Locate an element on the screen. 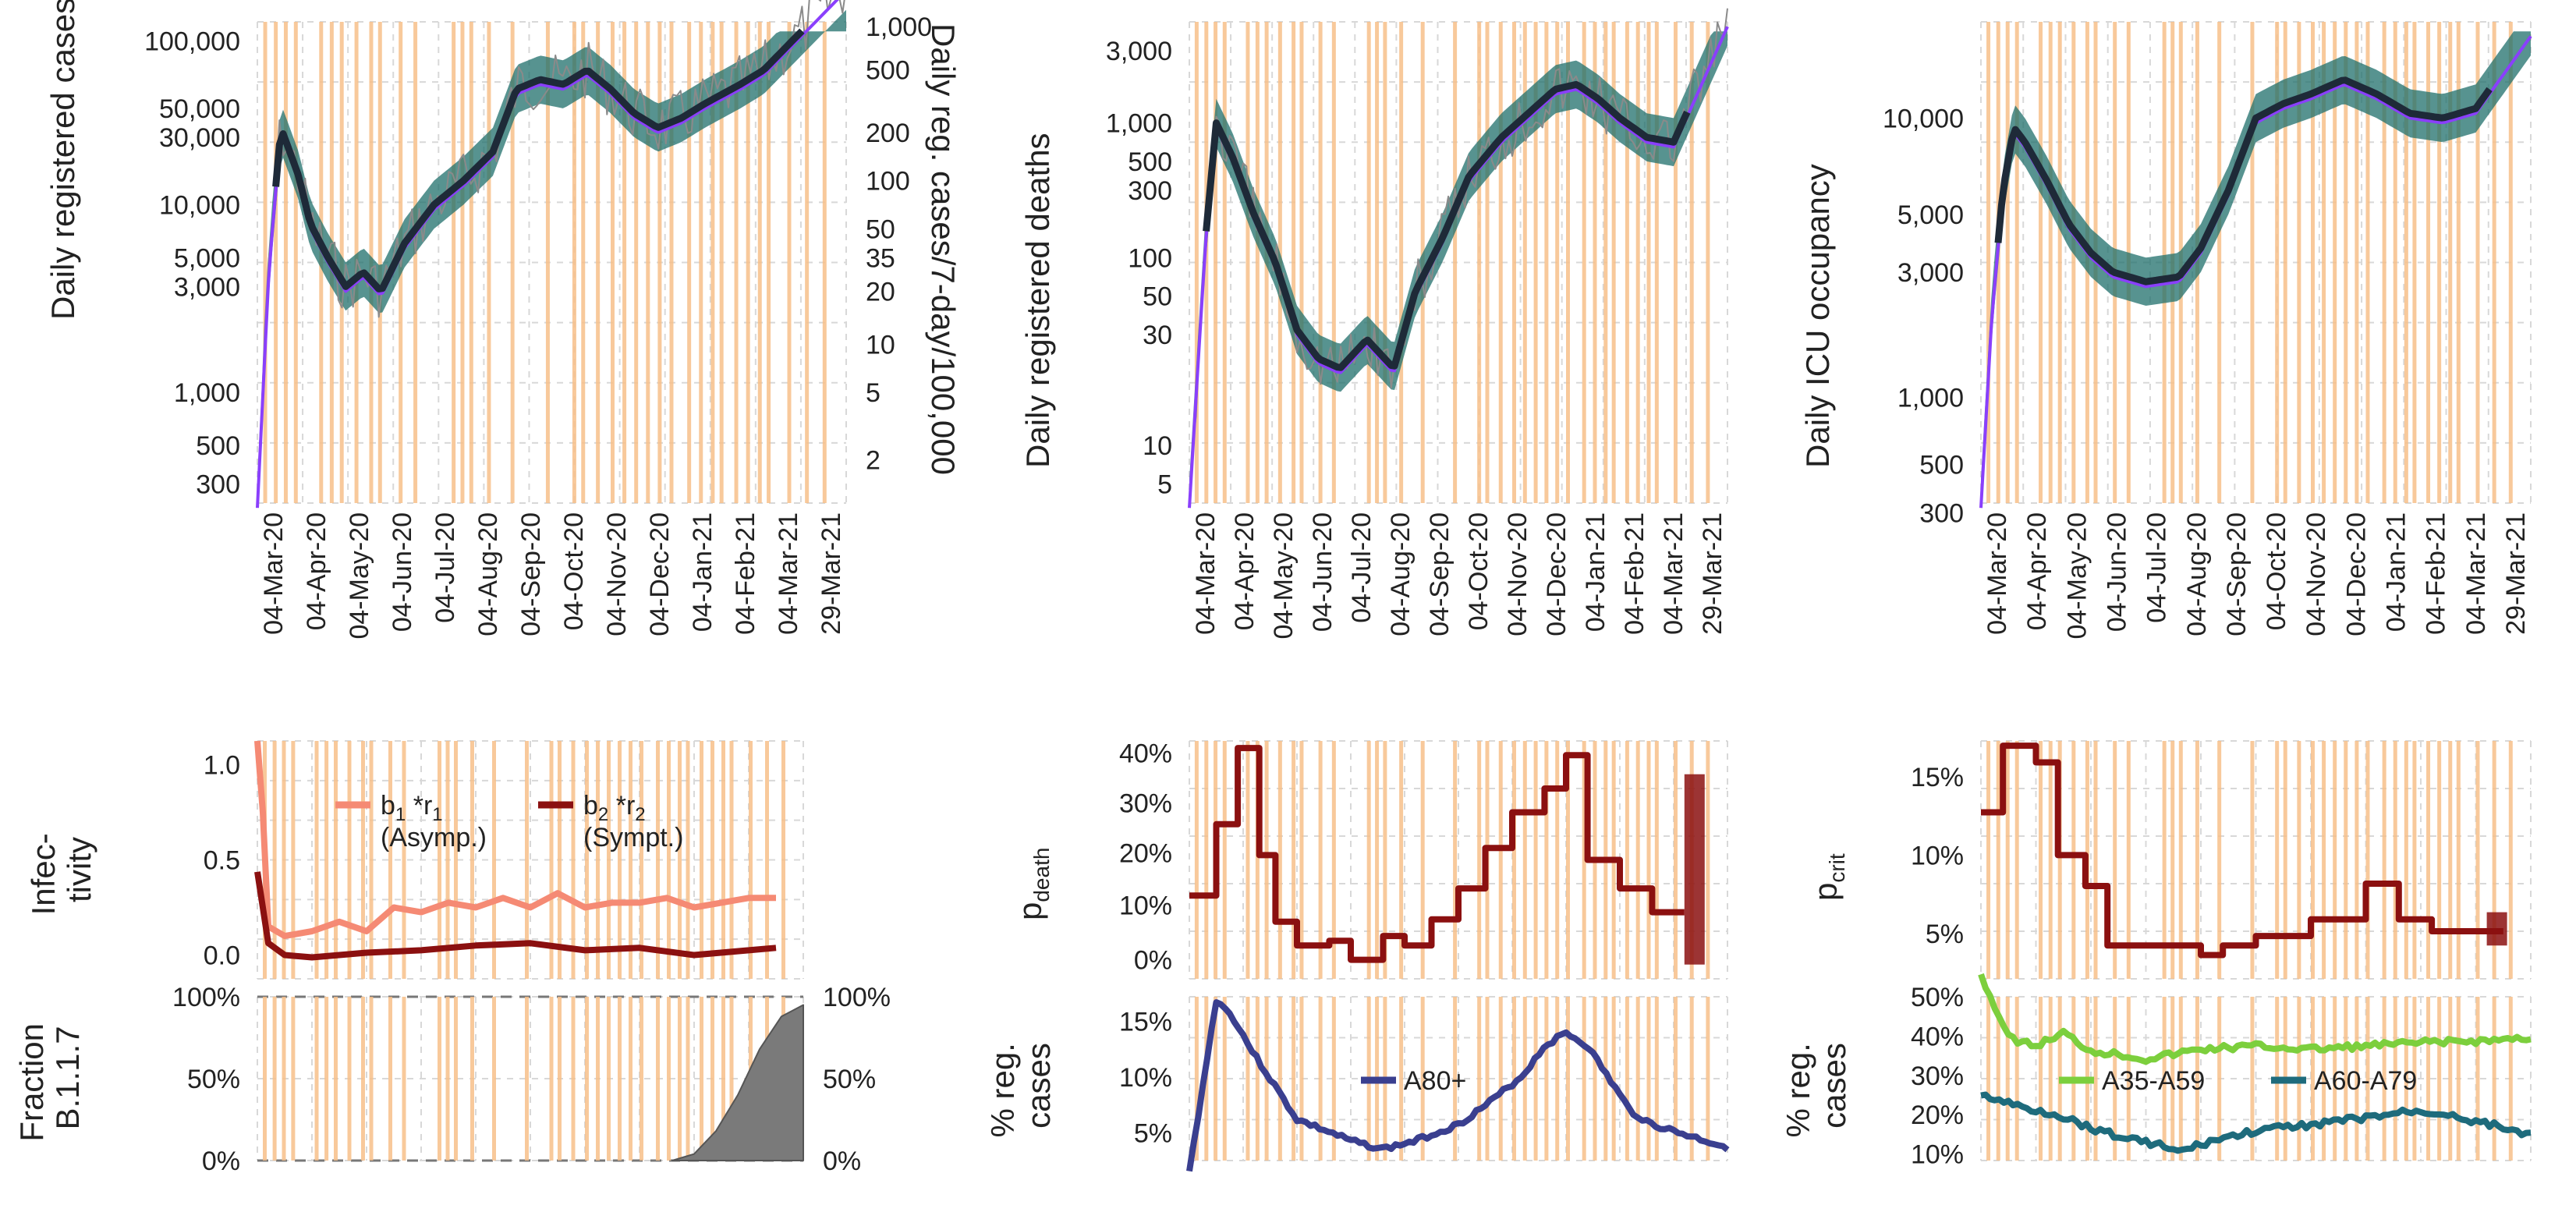 The width and height of the screenshot is (2576, 1205). x-tick-label: 04-Jan-21 is located at coordinates (703, 572).